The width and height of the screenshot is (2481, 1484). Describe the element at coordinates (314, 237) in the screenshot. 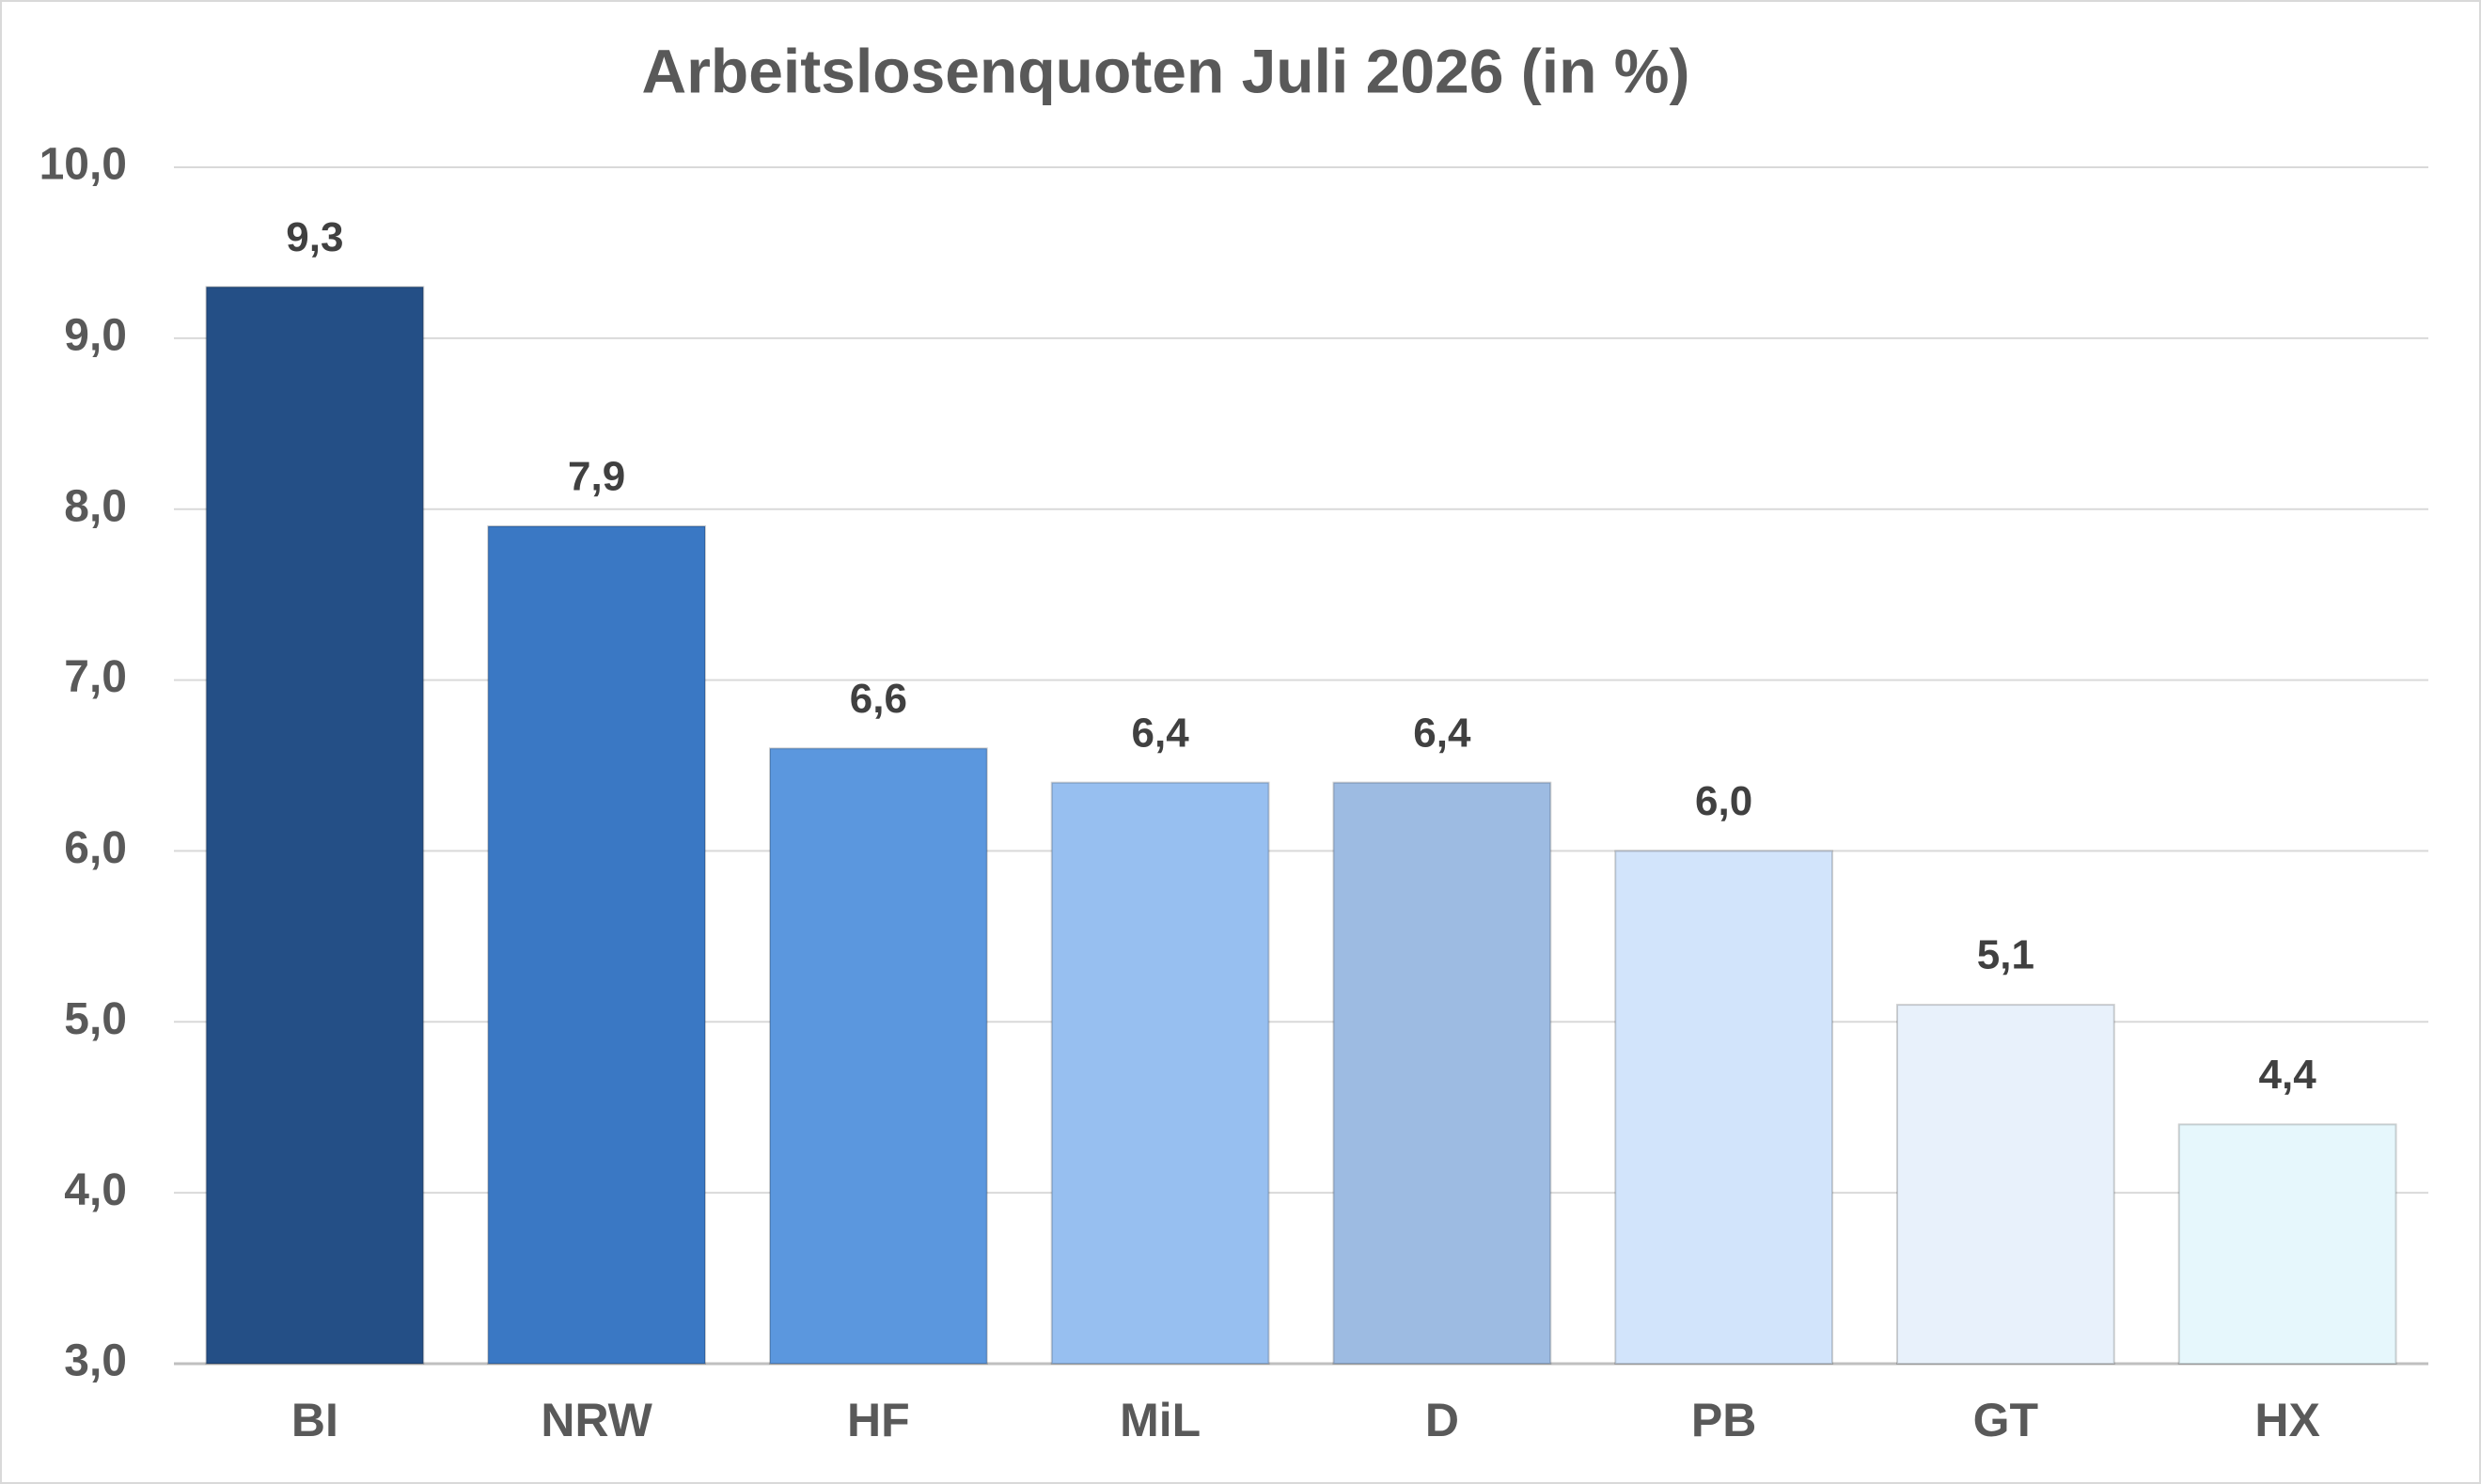

I see `value-label: 9,3` at that location.